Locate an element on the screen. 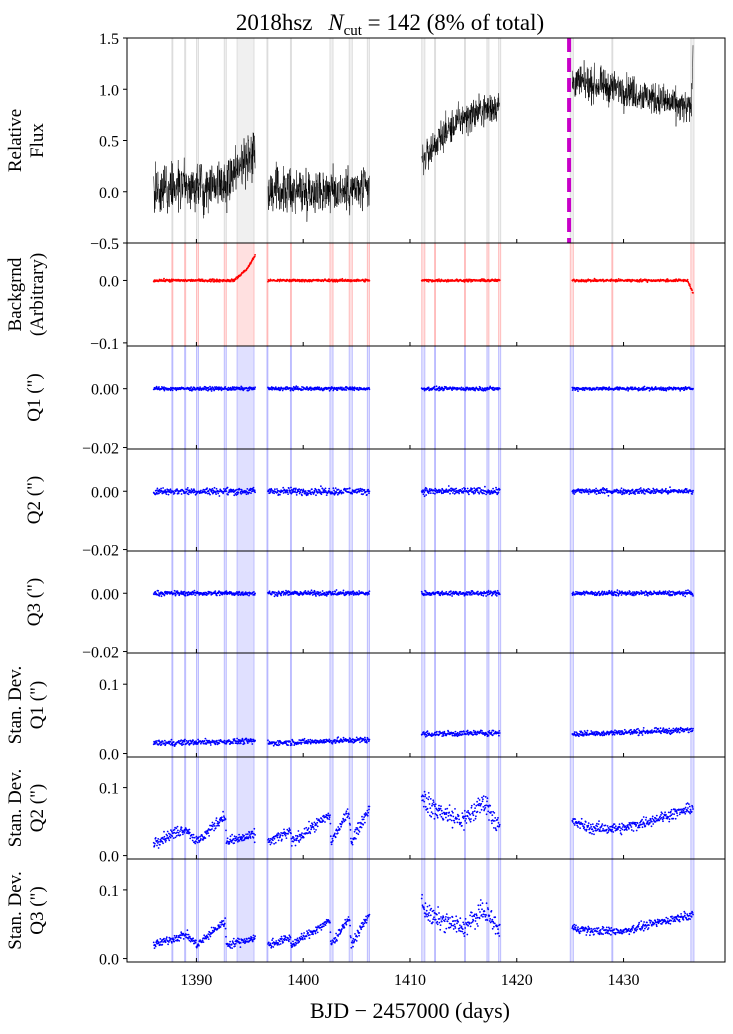 The image size is (733, 1034). y-tick-label: 0.00 is located at coordinates (105, 594).